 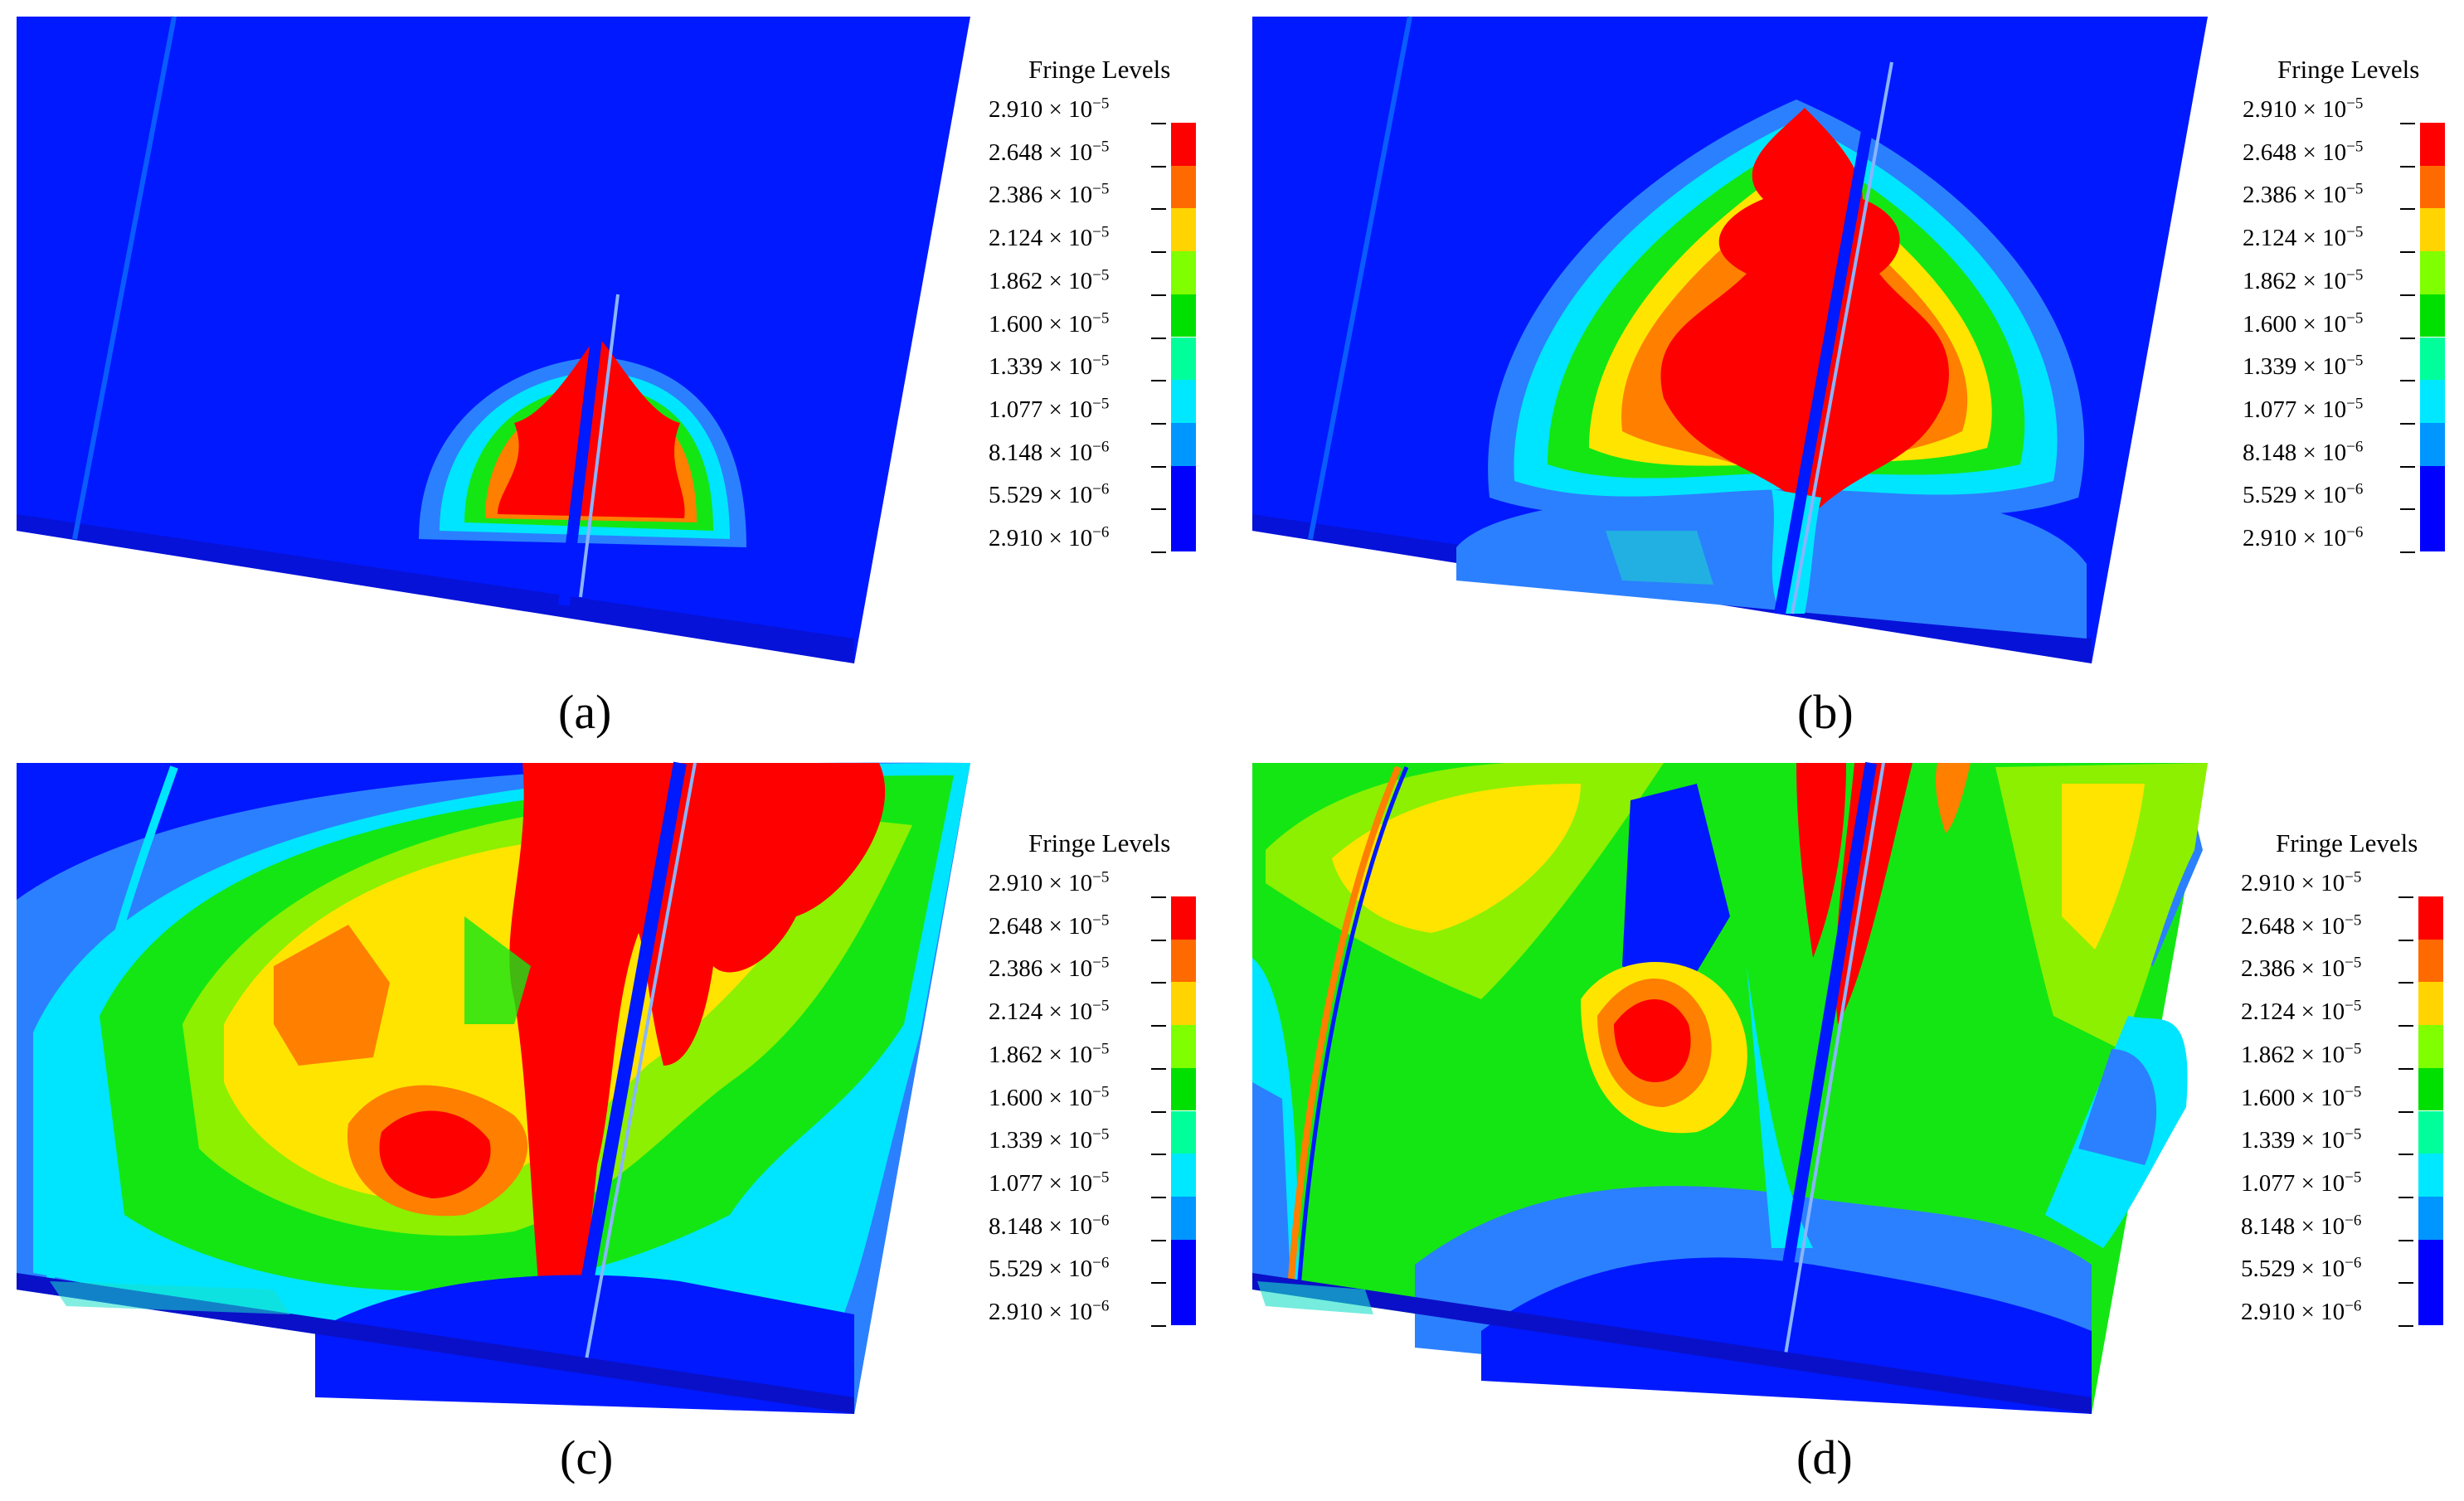 What do you see at coordinates (1050, 1054) in the screenshot?
I see `legend-tick-label: 1.862 × 10⁻⁵` at bounding box center [1050, 1054].